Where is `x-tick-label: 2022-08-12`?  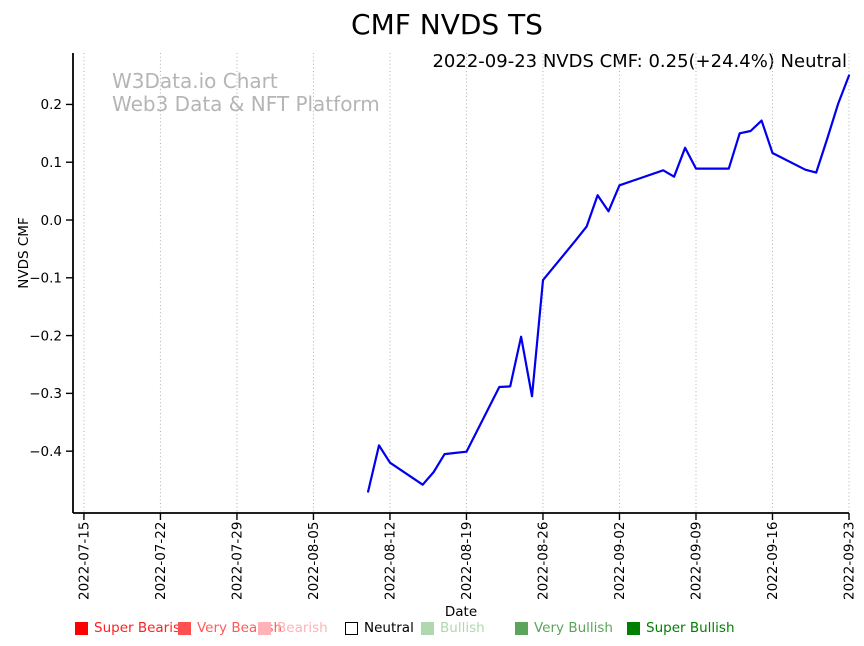 x-tick-label: 2022-08-12 is located at coordinates (390, 561).